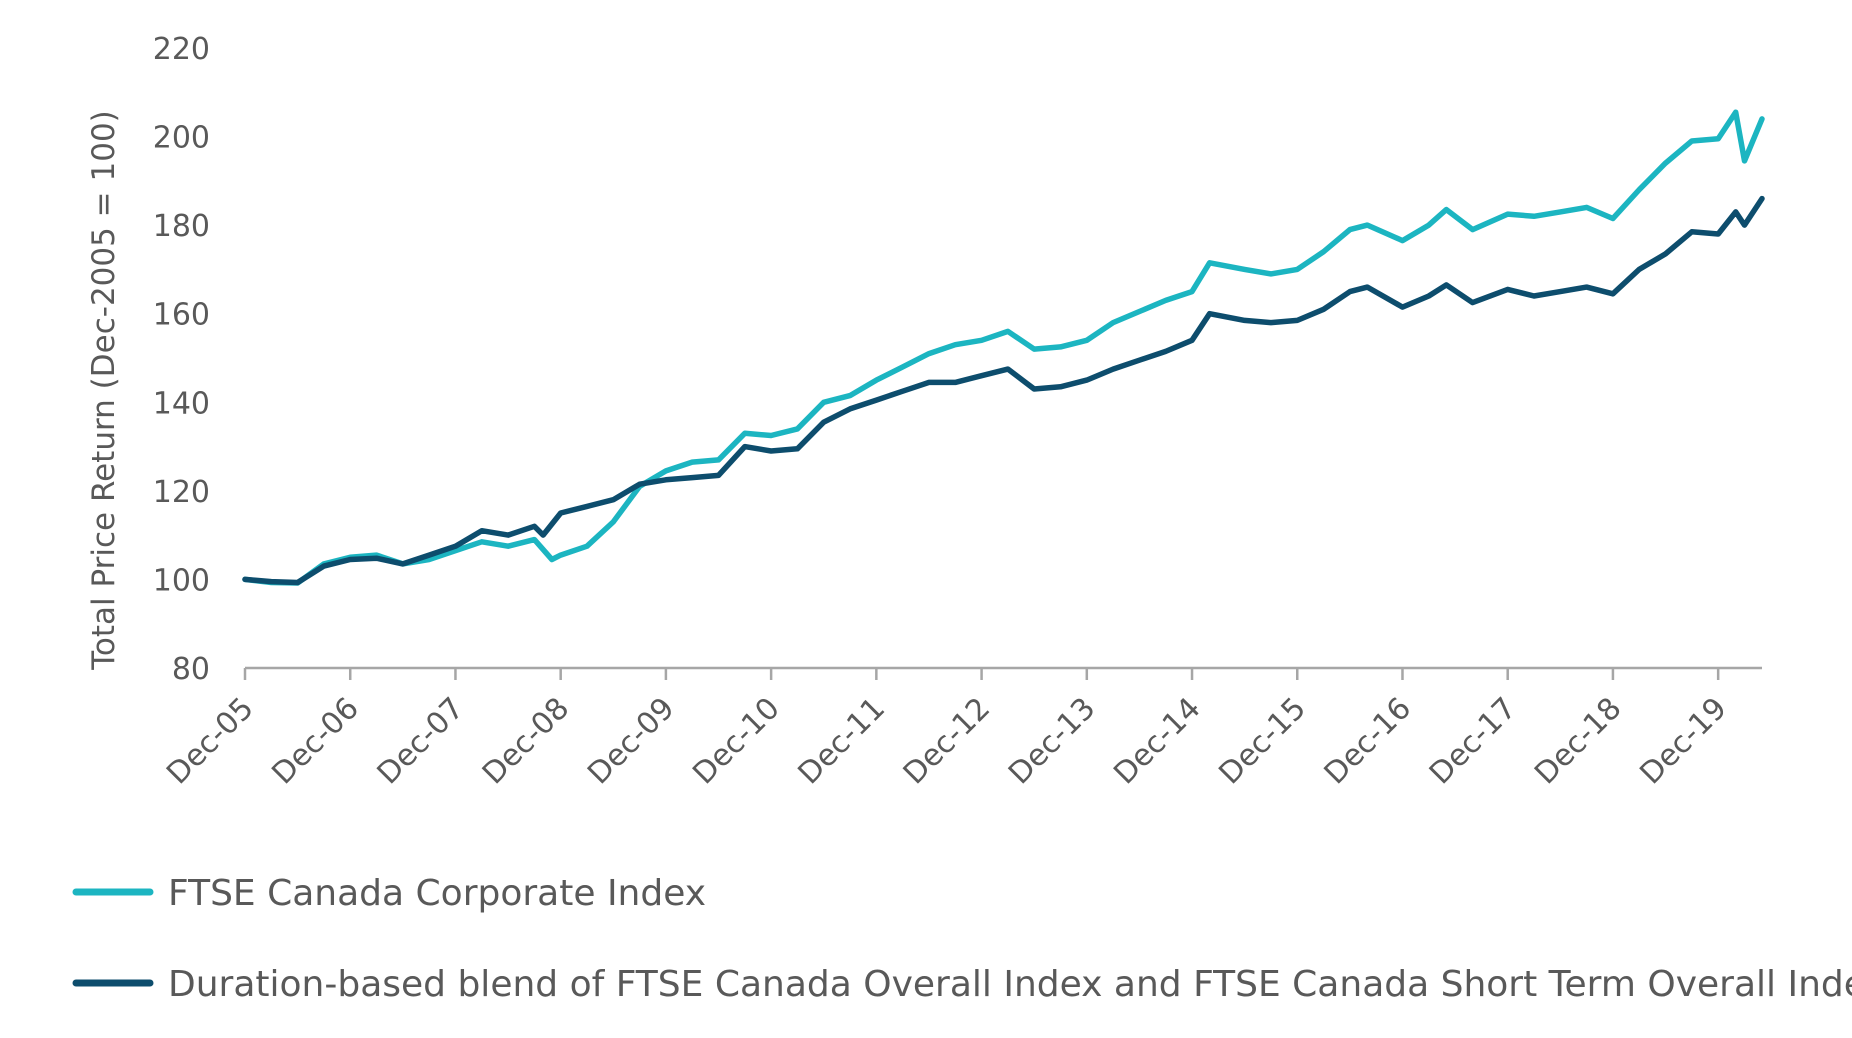  What do you see at coordinates (181, 359) in the screenshot?
I see `y-axis: 80 100 120 140 160 180 200 220` at bounding box center [181, 359].